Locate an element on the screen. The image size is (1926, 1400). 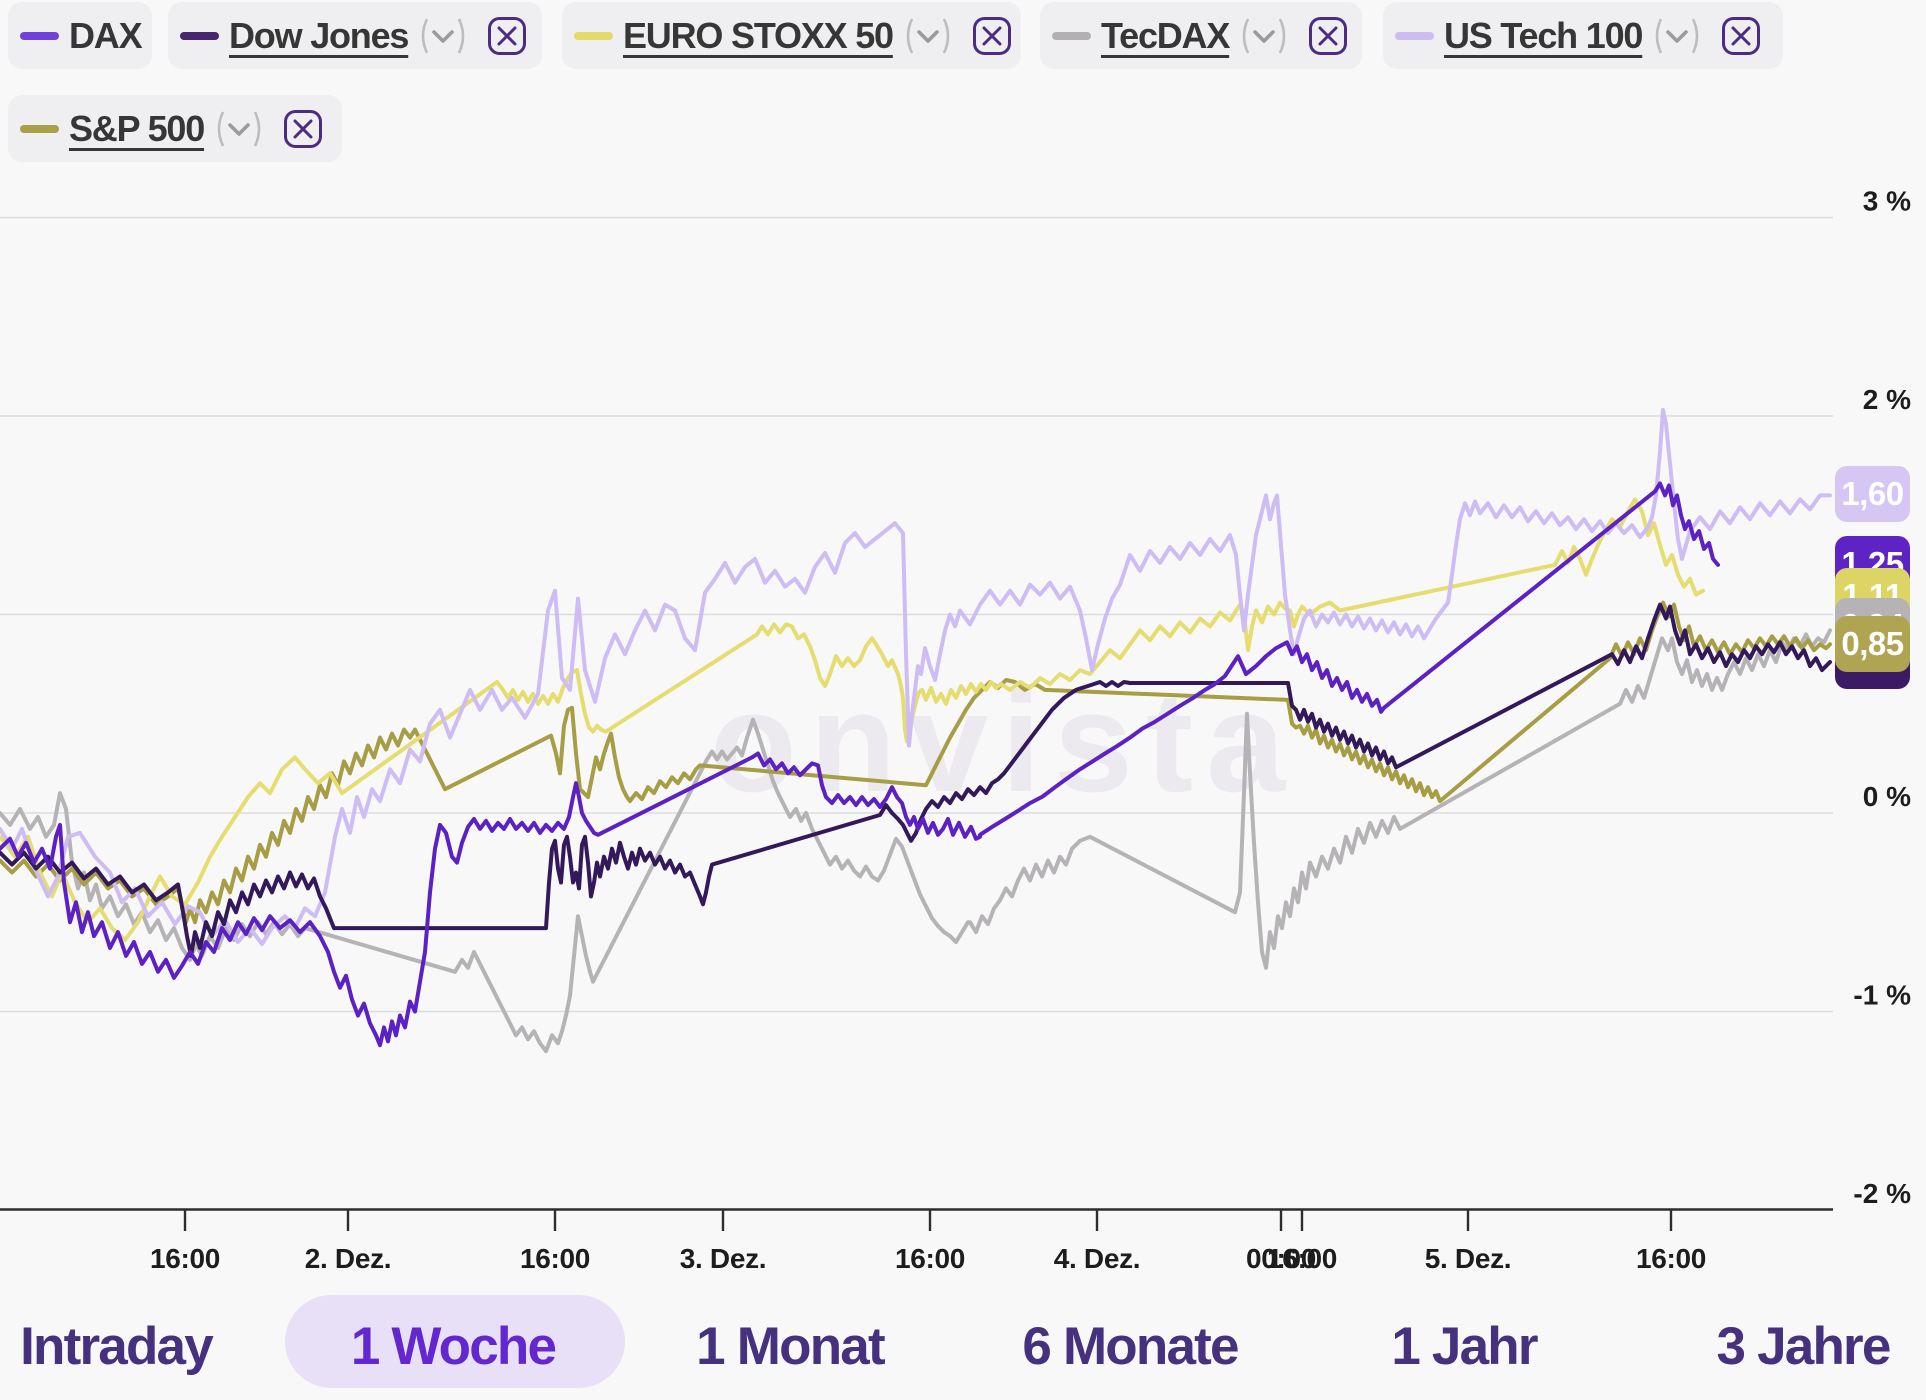
svg-text: 00:00 is located at coordinates (1281, 1258).